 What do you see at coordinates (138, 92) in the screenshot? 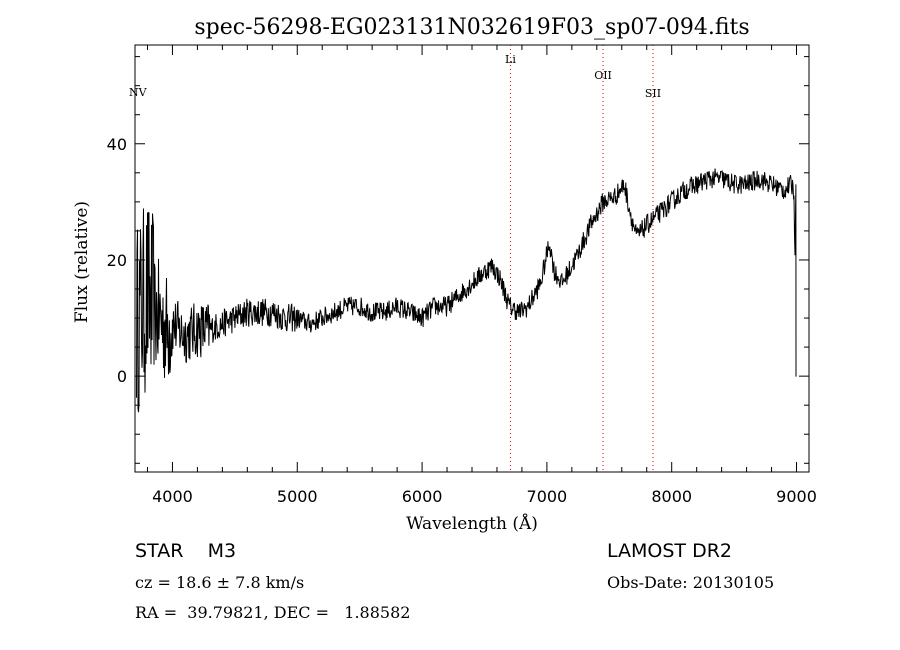
I see `marker-label: NV` at bounding box center [138, 92].